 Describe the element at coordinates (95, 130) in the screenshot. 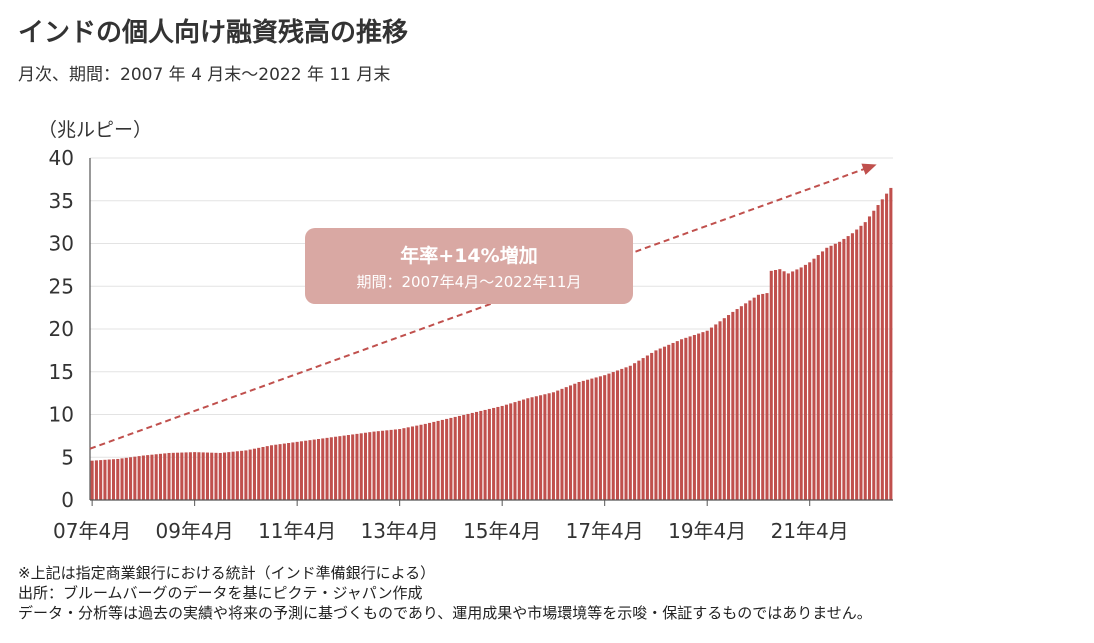

I see `y-axis-label: （兆ルピー）` at that location.